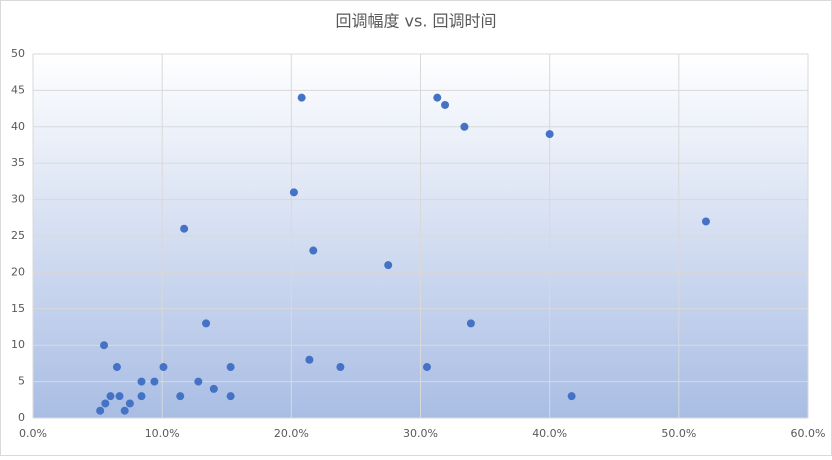 Image resolution: width=832 pixels, height=460 pixels. I want to click on x-tick-label: 30.0%, so click(420, 433).